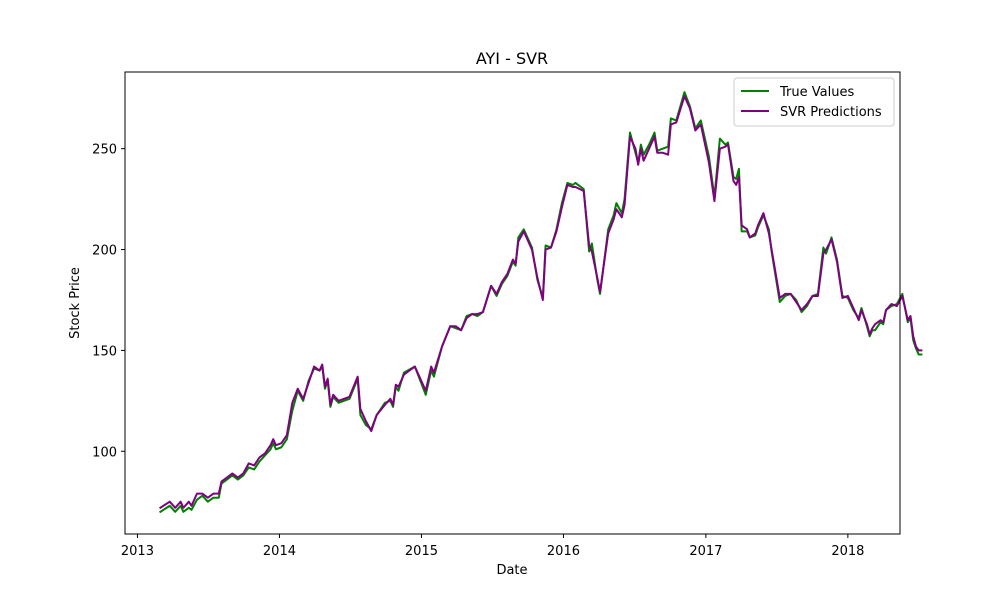 The image size is (1000, 600). What do you see at coordinates (104, 351) in the screenshot?
I see `y-tick-label: 150` at bounding box center [104, 351].